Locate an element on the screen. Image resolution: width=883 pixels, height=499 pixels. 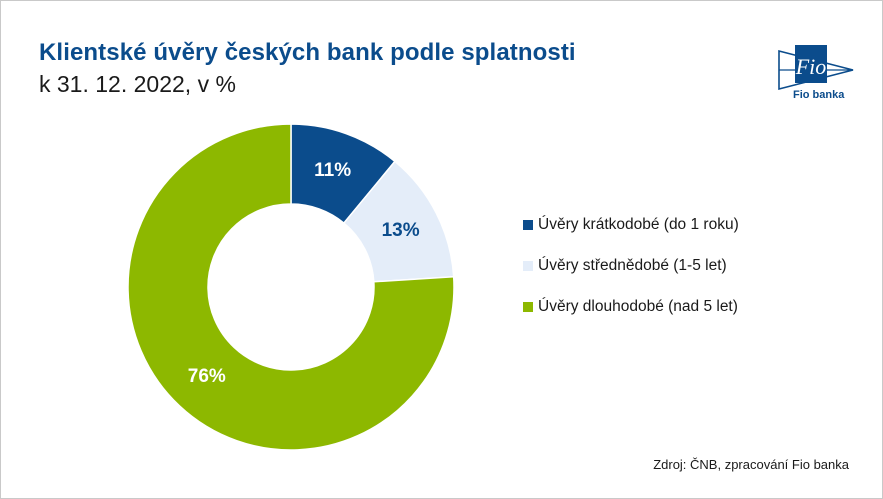
data-label-short-term: 11% is located at coordinates (333, 171).